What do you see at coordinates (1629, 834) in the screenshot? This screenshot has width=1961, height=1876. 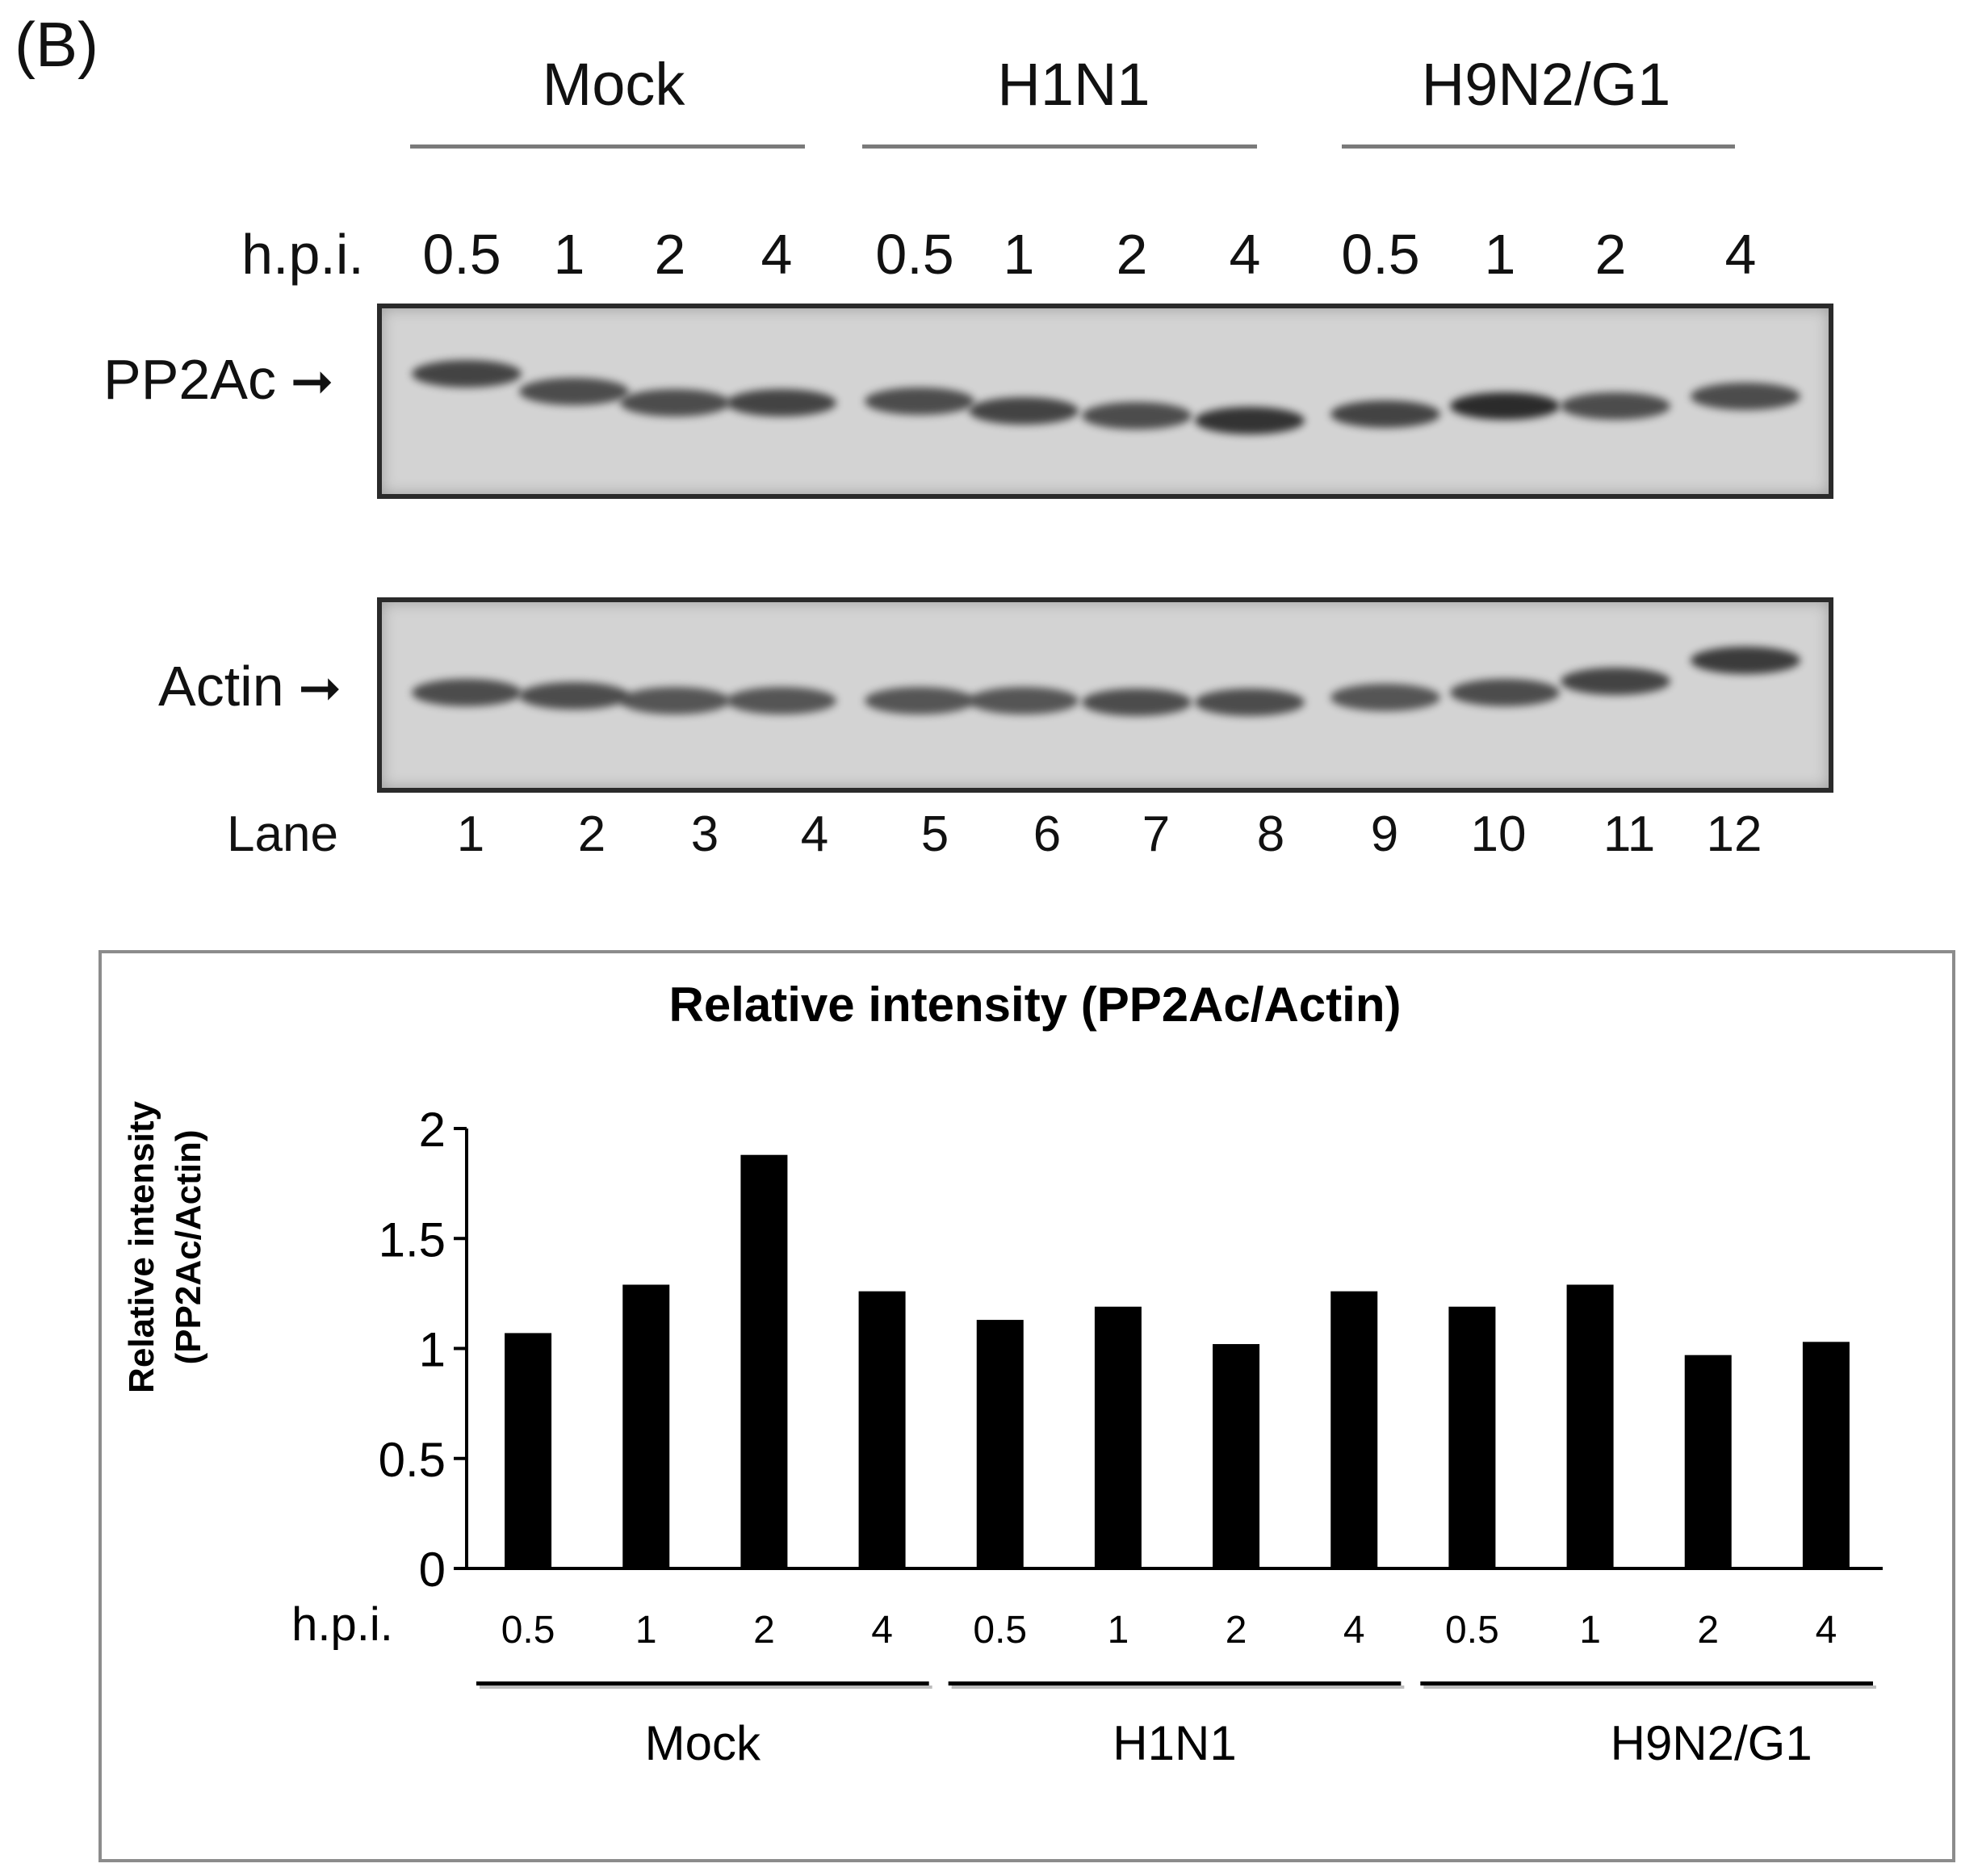 I see `lane-number: 11` at bounding box center [1629, 834].